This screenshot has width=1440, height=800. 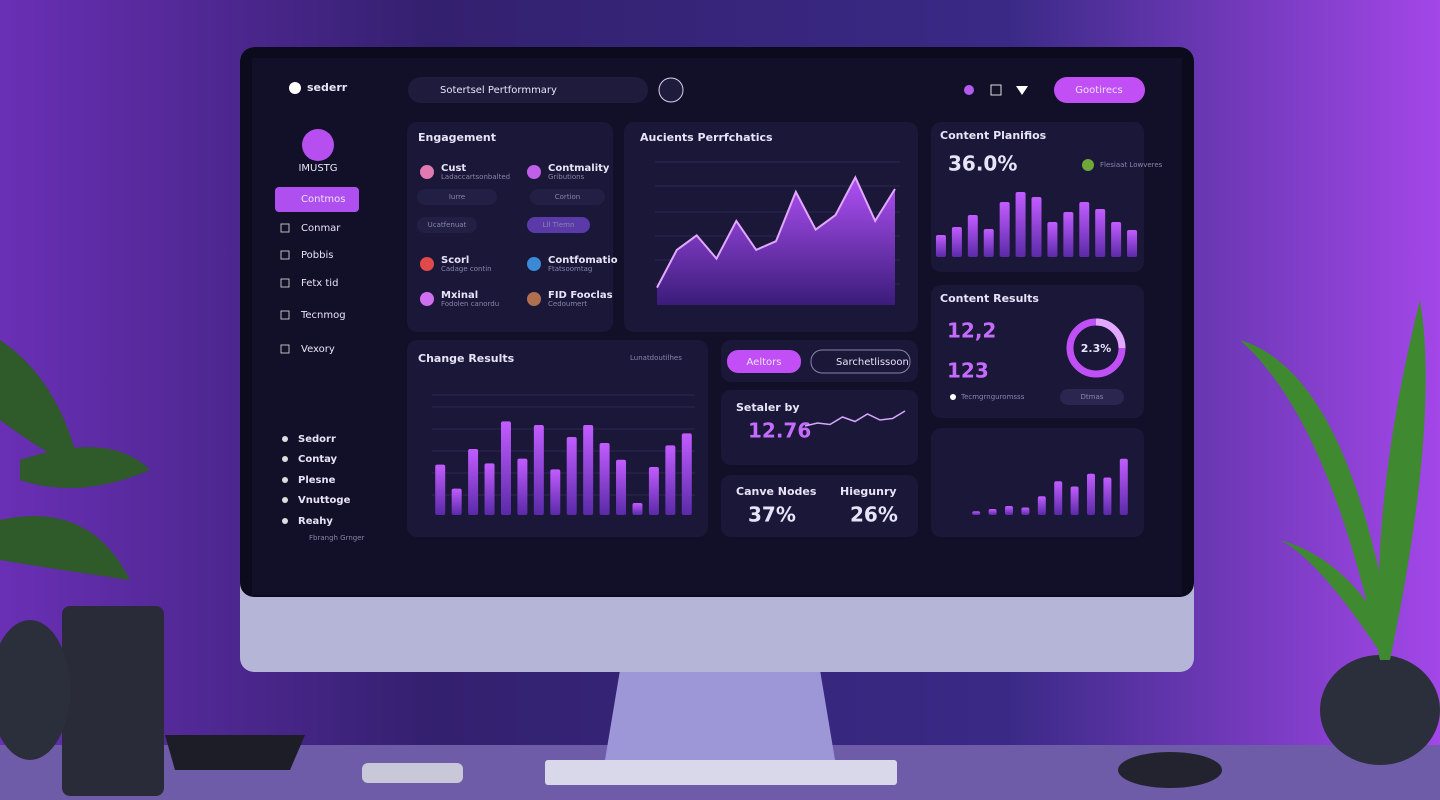 What do you see at coordinates (318, 459) in the screenshot?
I see `footer-item: Contay` at bounding box center [318, 459].